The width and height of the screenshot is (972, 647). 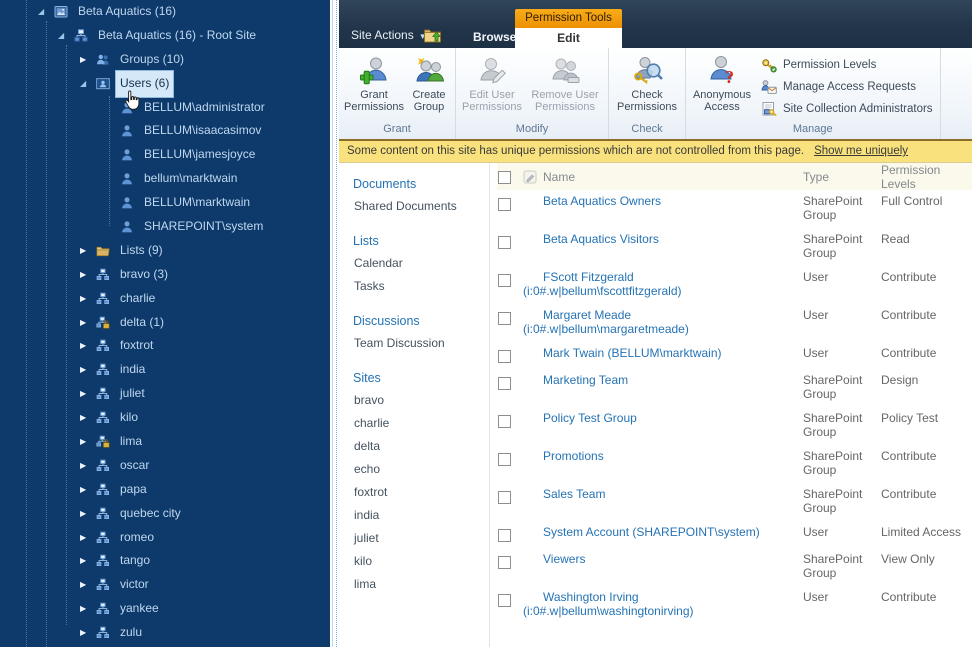 What do you see at coordinates (590, 418) in the screenshot?
I see `principal-link: Policy Test Group` at bounding box center [590, 418].